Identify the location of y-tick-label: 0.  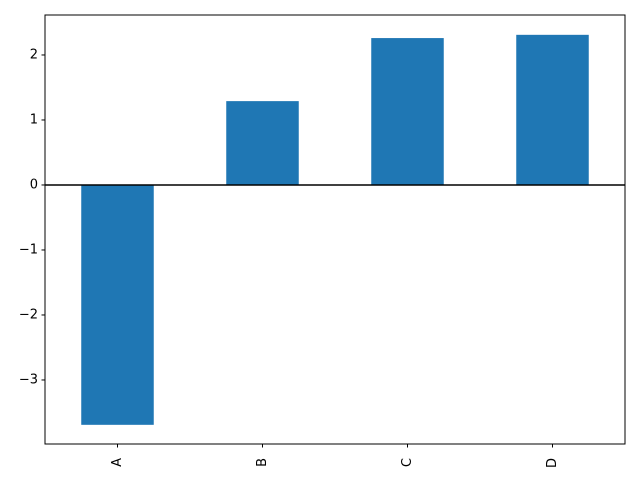
(34, 184).